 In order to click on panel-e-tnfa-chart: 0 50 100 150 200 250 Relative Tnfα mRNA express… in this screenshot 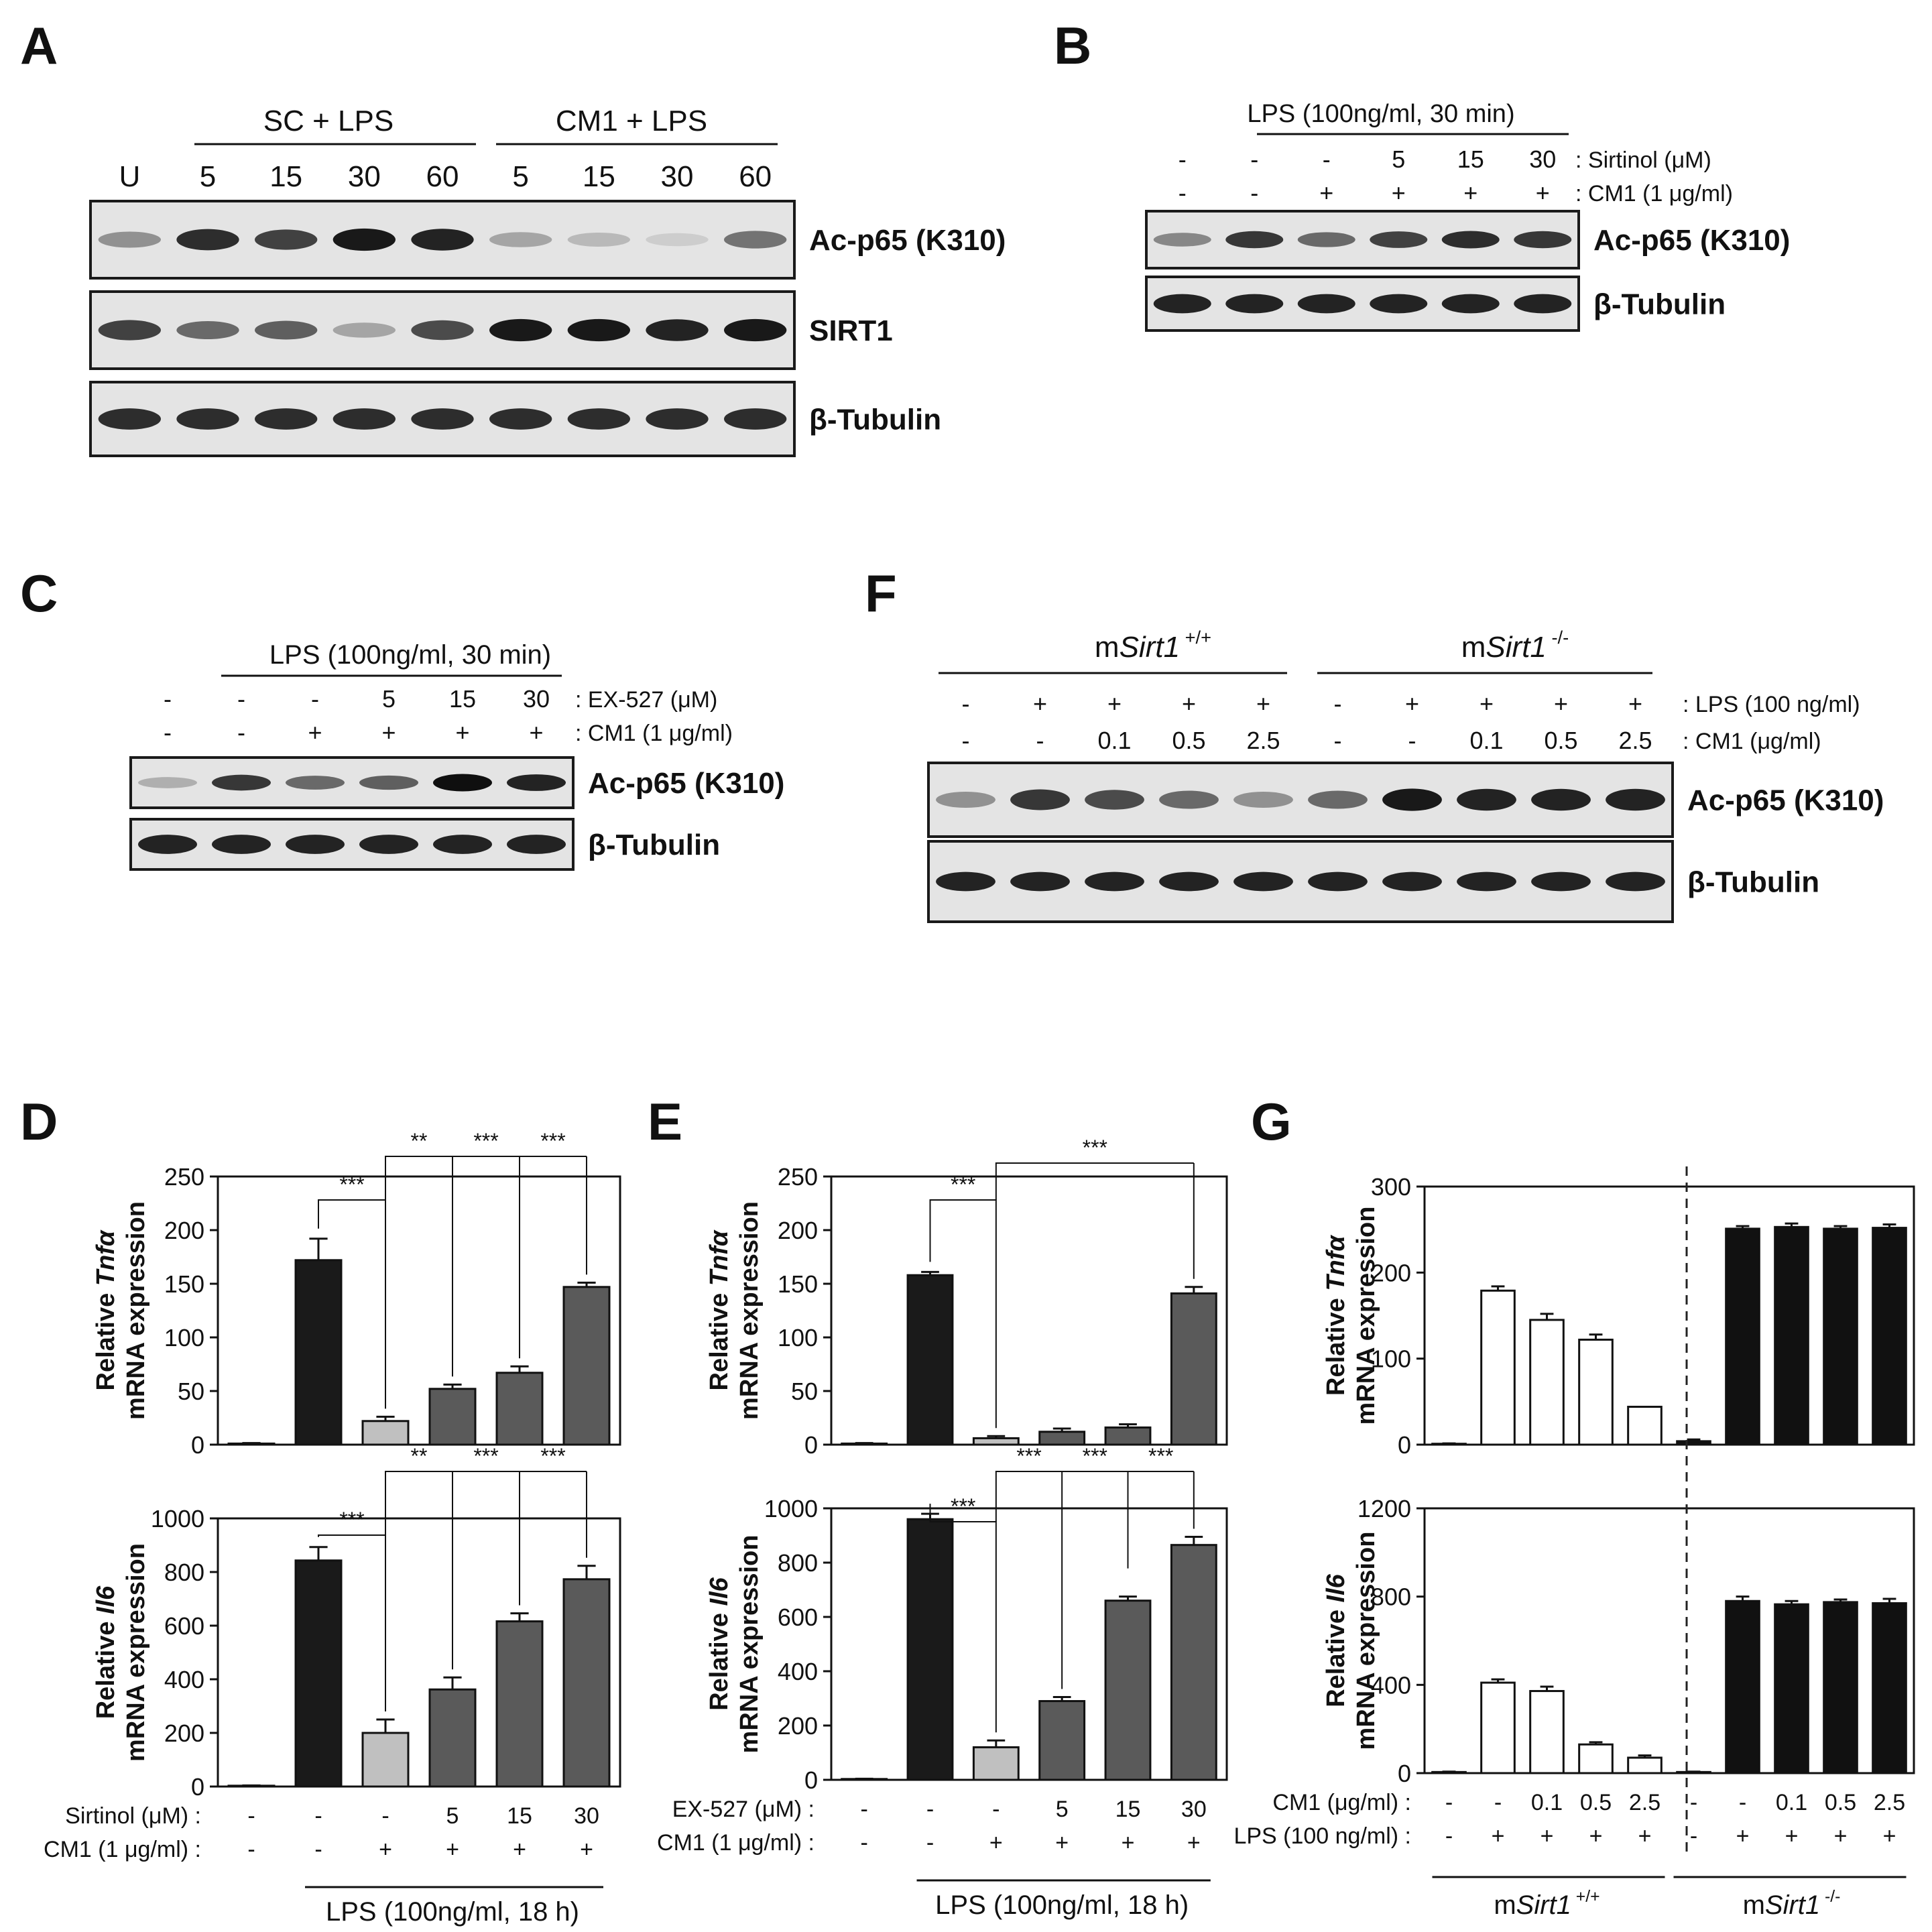, I will do `click(966, 1297)`.